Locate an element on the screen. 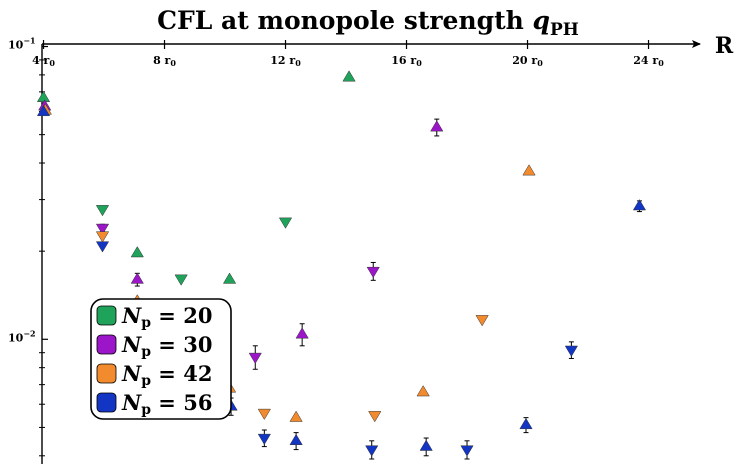 Image resolution: width=747 pixels, height=476 pixels. x-tick-label: 20 r0 is located at coordinates (527, 61).